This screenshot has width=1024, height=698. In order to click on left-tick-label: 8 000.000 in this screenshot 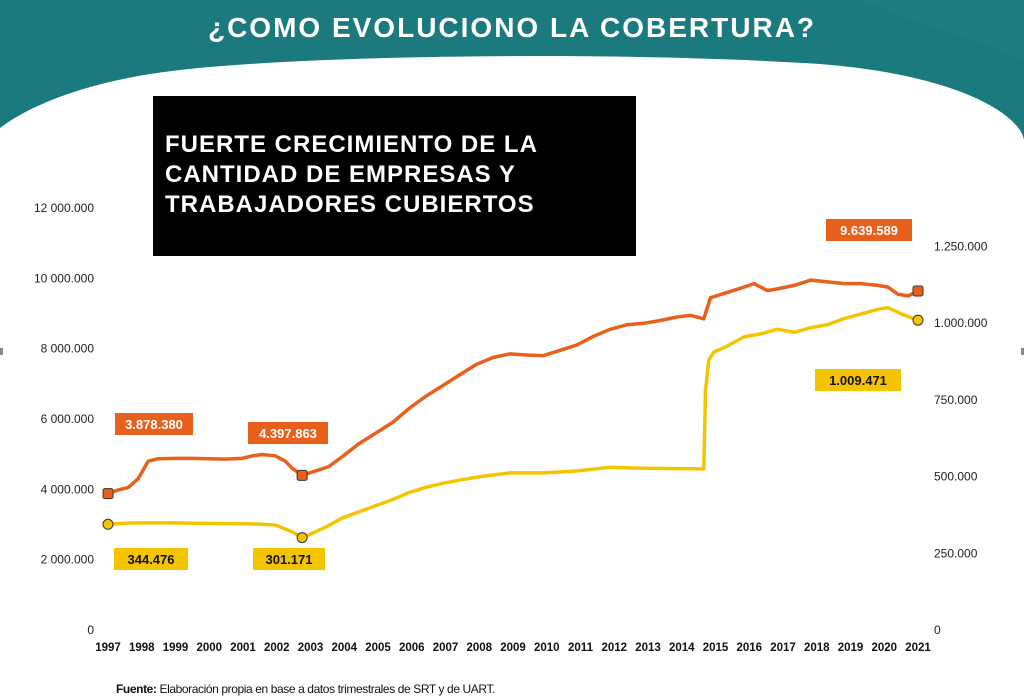, I will do `click(68, 349)`.